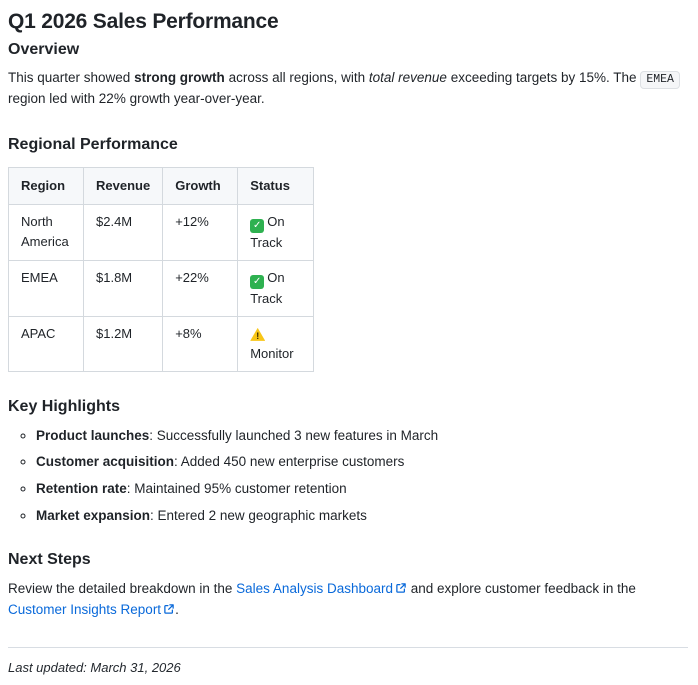  Describe the element at coordinates (200, 288) in the screenshot. I see `growth-cell: +22%` at that location.